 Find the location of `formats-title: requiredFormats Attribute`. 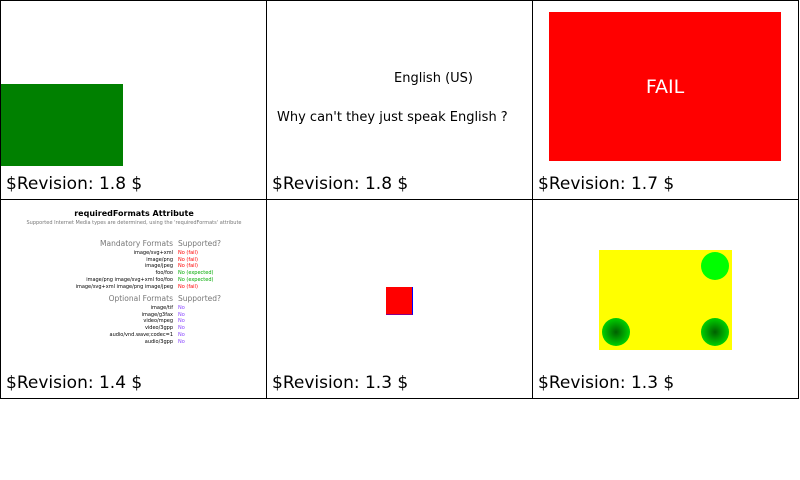

formats-title: requiredFormats Attribute is located at coordinates (134, 213).